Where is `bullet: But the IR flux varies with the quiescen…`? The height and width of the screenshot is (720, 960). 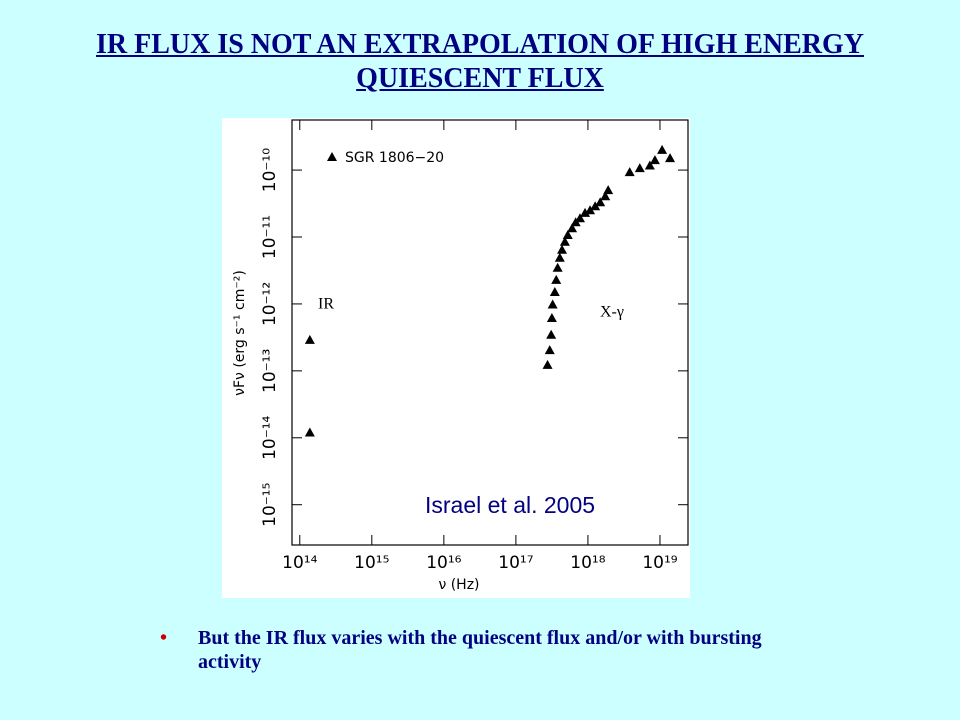 bullet: But the IR flux varies with the quiescen… is located at coordinates (480, 650).